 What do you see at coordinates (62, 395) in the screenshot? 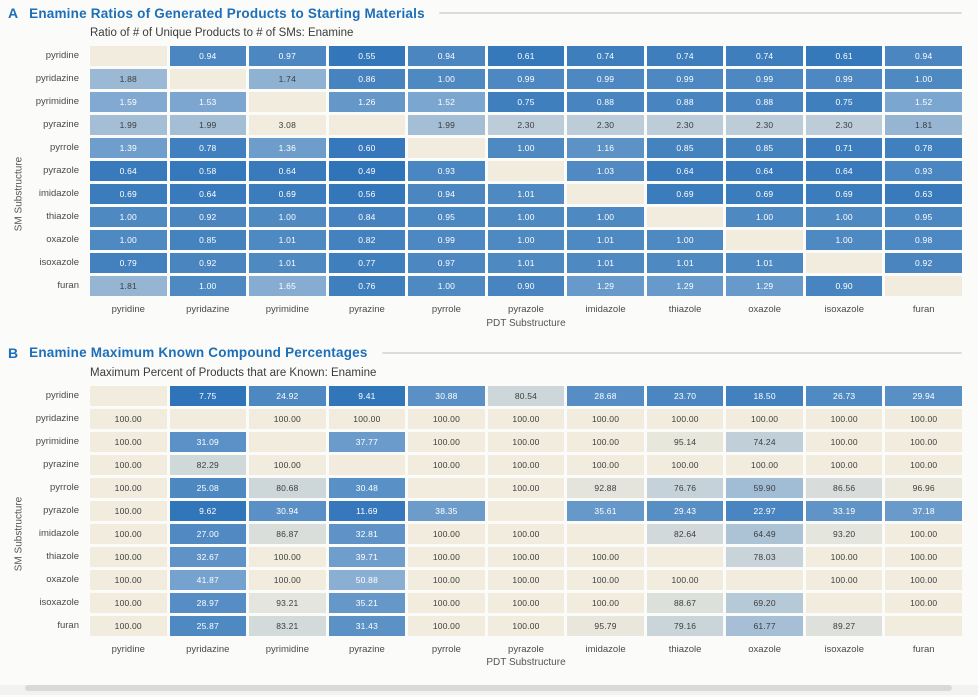
I see `row-label: pyridine` at bounding box center [62, 395].